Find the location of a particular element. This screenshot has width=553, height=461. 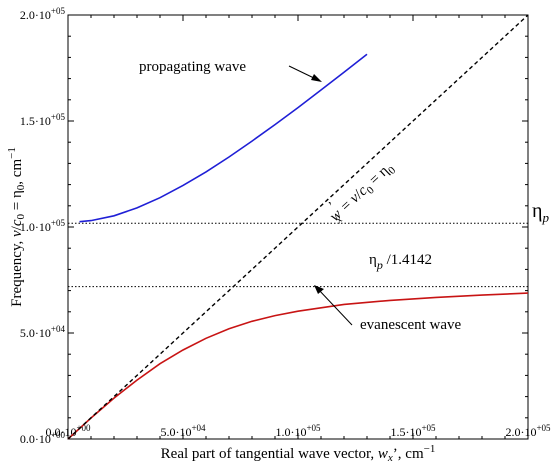

evanescent-wave-label: evanescent wave is located at coordinates (411, 325).